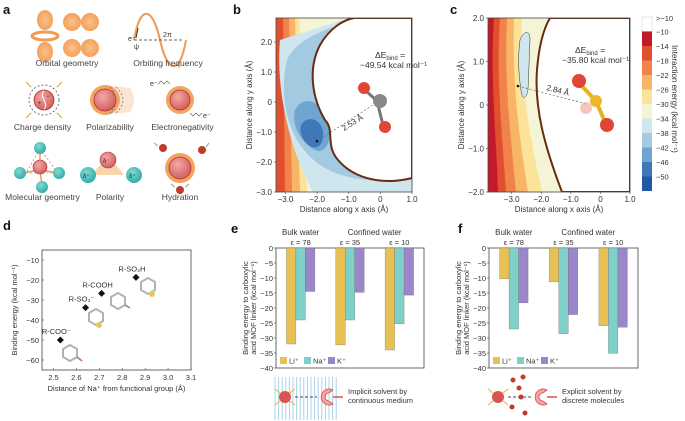 The height and width of the screenshot is (421, 685). What do you see at coordinates (136, 47) in the screenshot?
I see `wave-psi-label: ψ` at bounding box center [136, 47].